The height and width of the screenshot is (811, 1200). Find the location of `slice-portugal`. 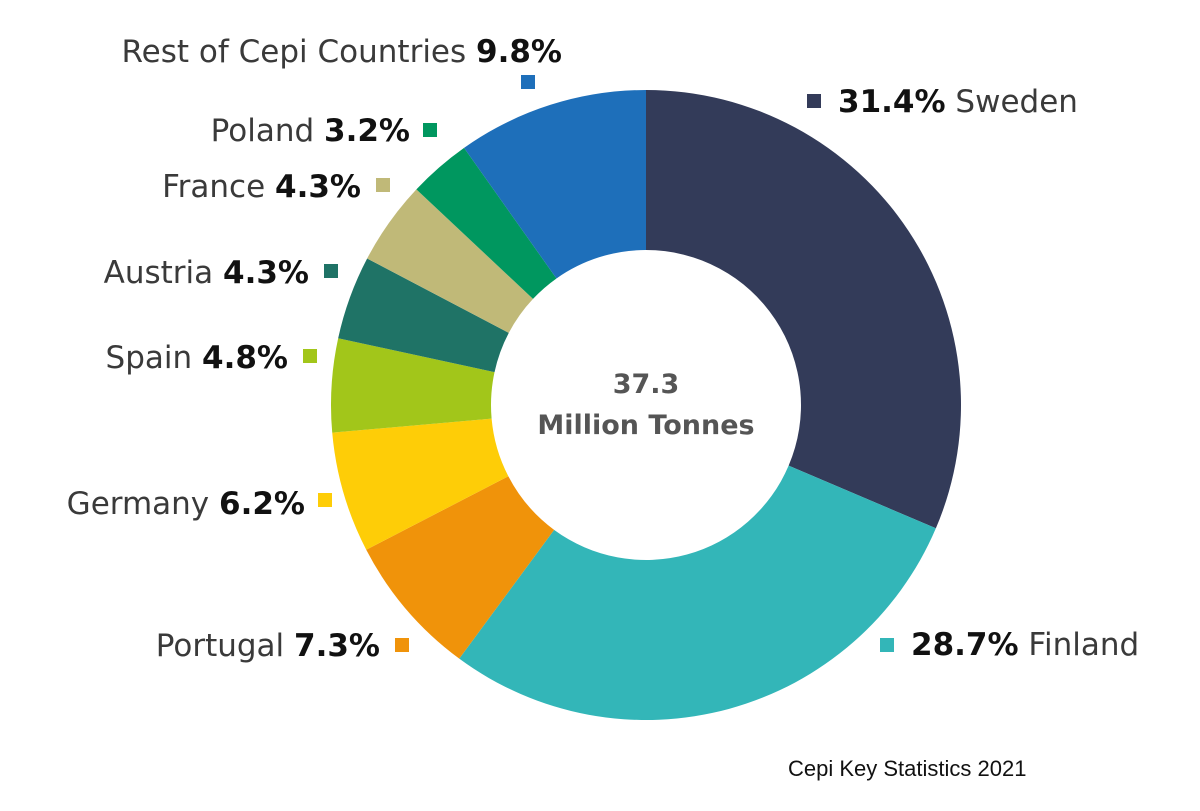

slice-portugal is located at coordinates (460, 567).